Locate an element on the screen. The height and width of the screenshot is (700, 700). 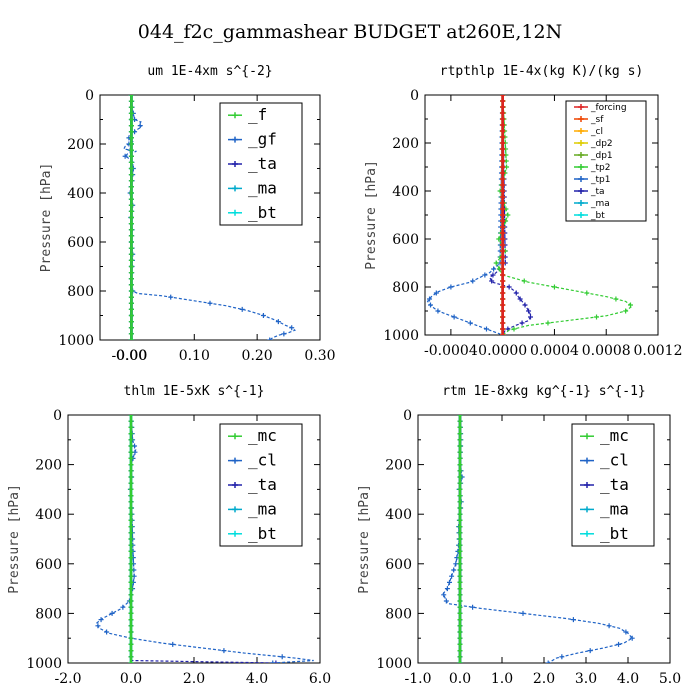
legend-label: _forcing is located at coordinates (608, 108).